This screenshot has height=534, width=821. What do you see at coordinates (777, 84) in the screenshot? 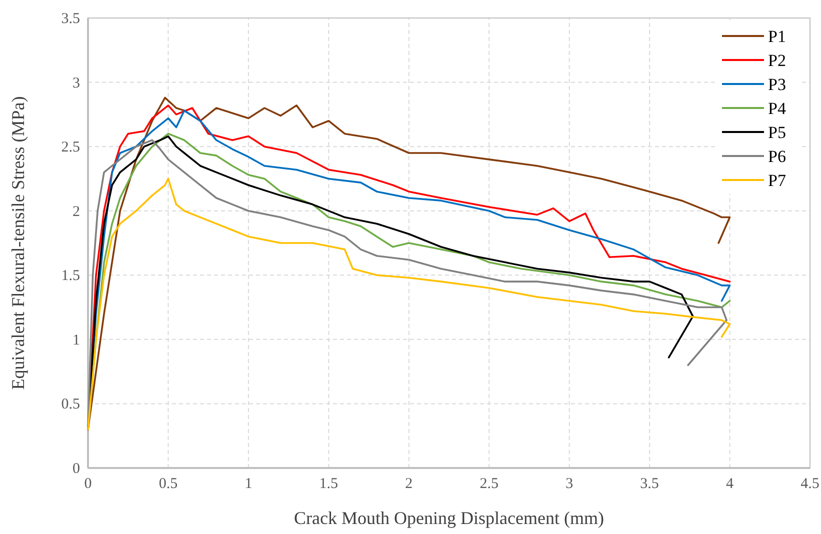
I see `legend-label: P3` at bounding box center [777, 84].